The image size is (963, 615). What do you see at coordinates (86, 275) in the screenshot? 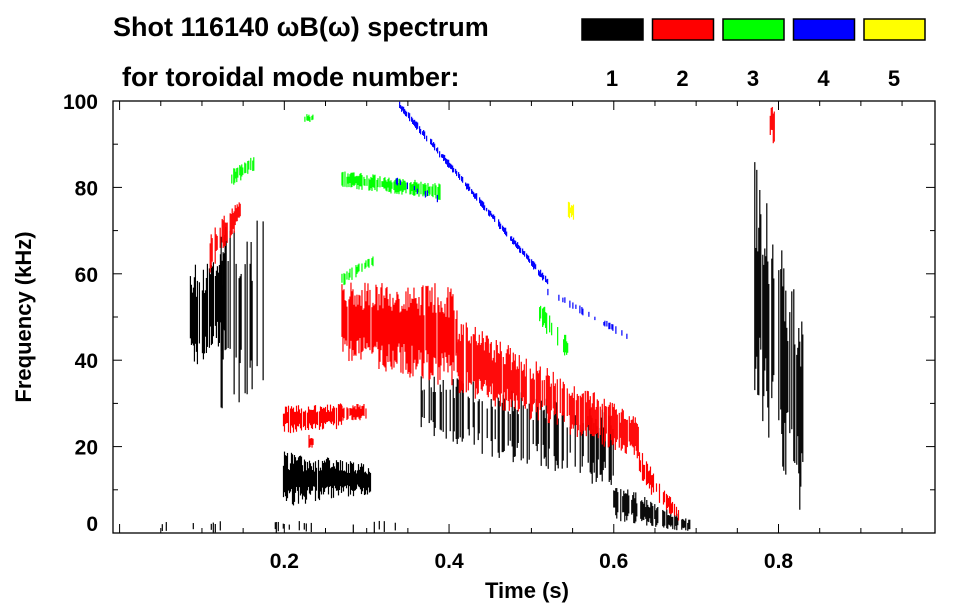
I see `y-tick-label: 60` at bounding box center [86, 275].